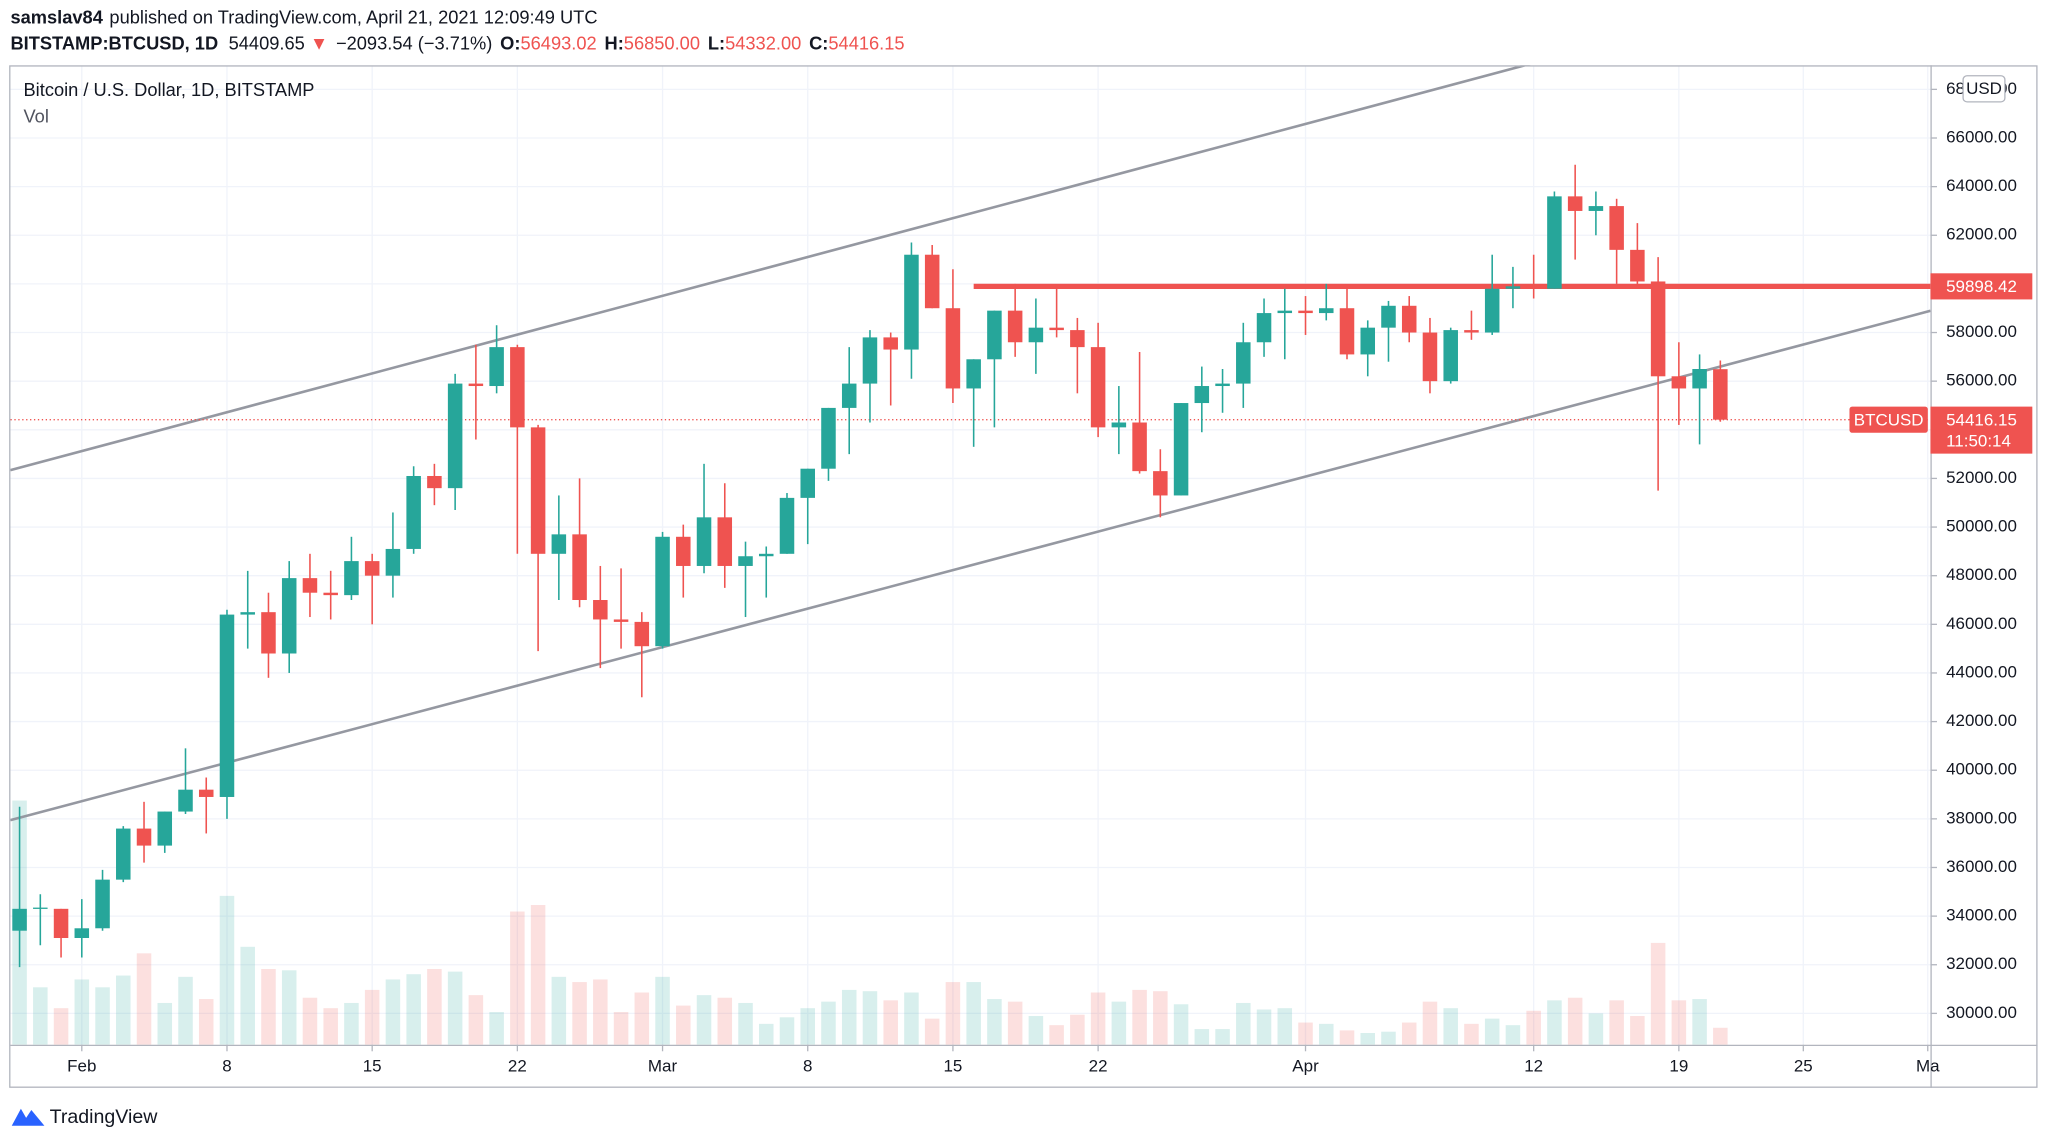 Image resolution: width=2048 pixels, height=1144 pixels. I want to click on price-badge, so click(1981, 430).